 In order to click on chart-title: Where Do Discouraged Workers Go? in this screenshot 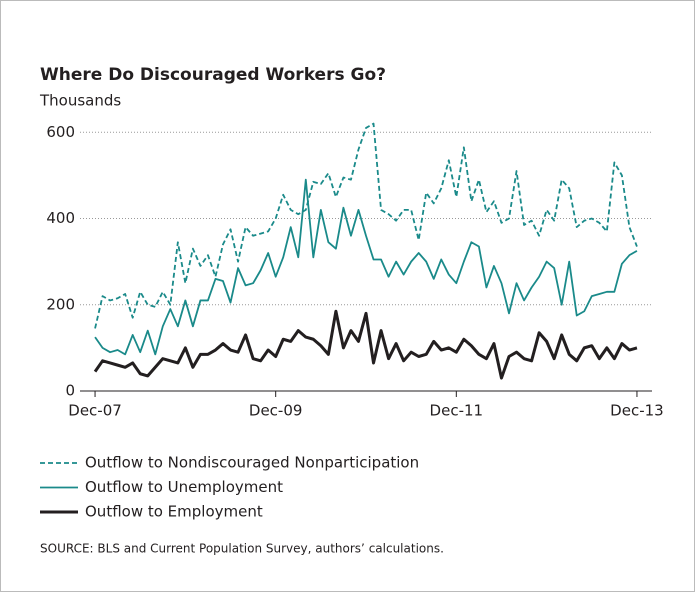, I will do `click(213, 75)`.